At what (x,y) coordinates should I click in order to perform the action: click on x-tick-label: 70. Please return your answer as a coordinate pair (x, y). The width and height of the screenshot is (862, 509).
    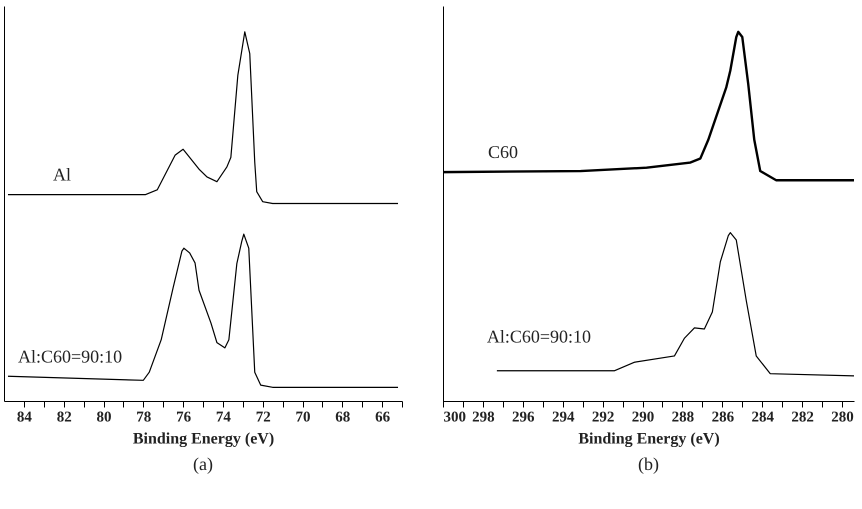
    Looking at the image, I should click on (303, 418).